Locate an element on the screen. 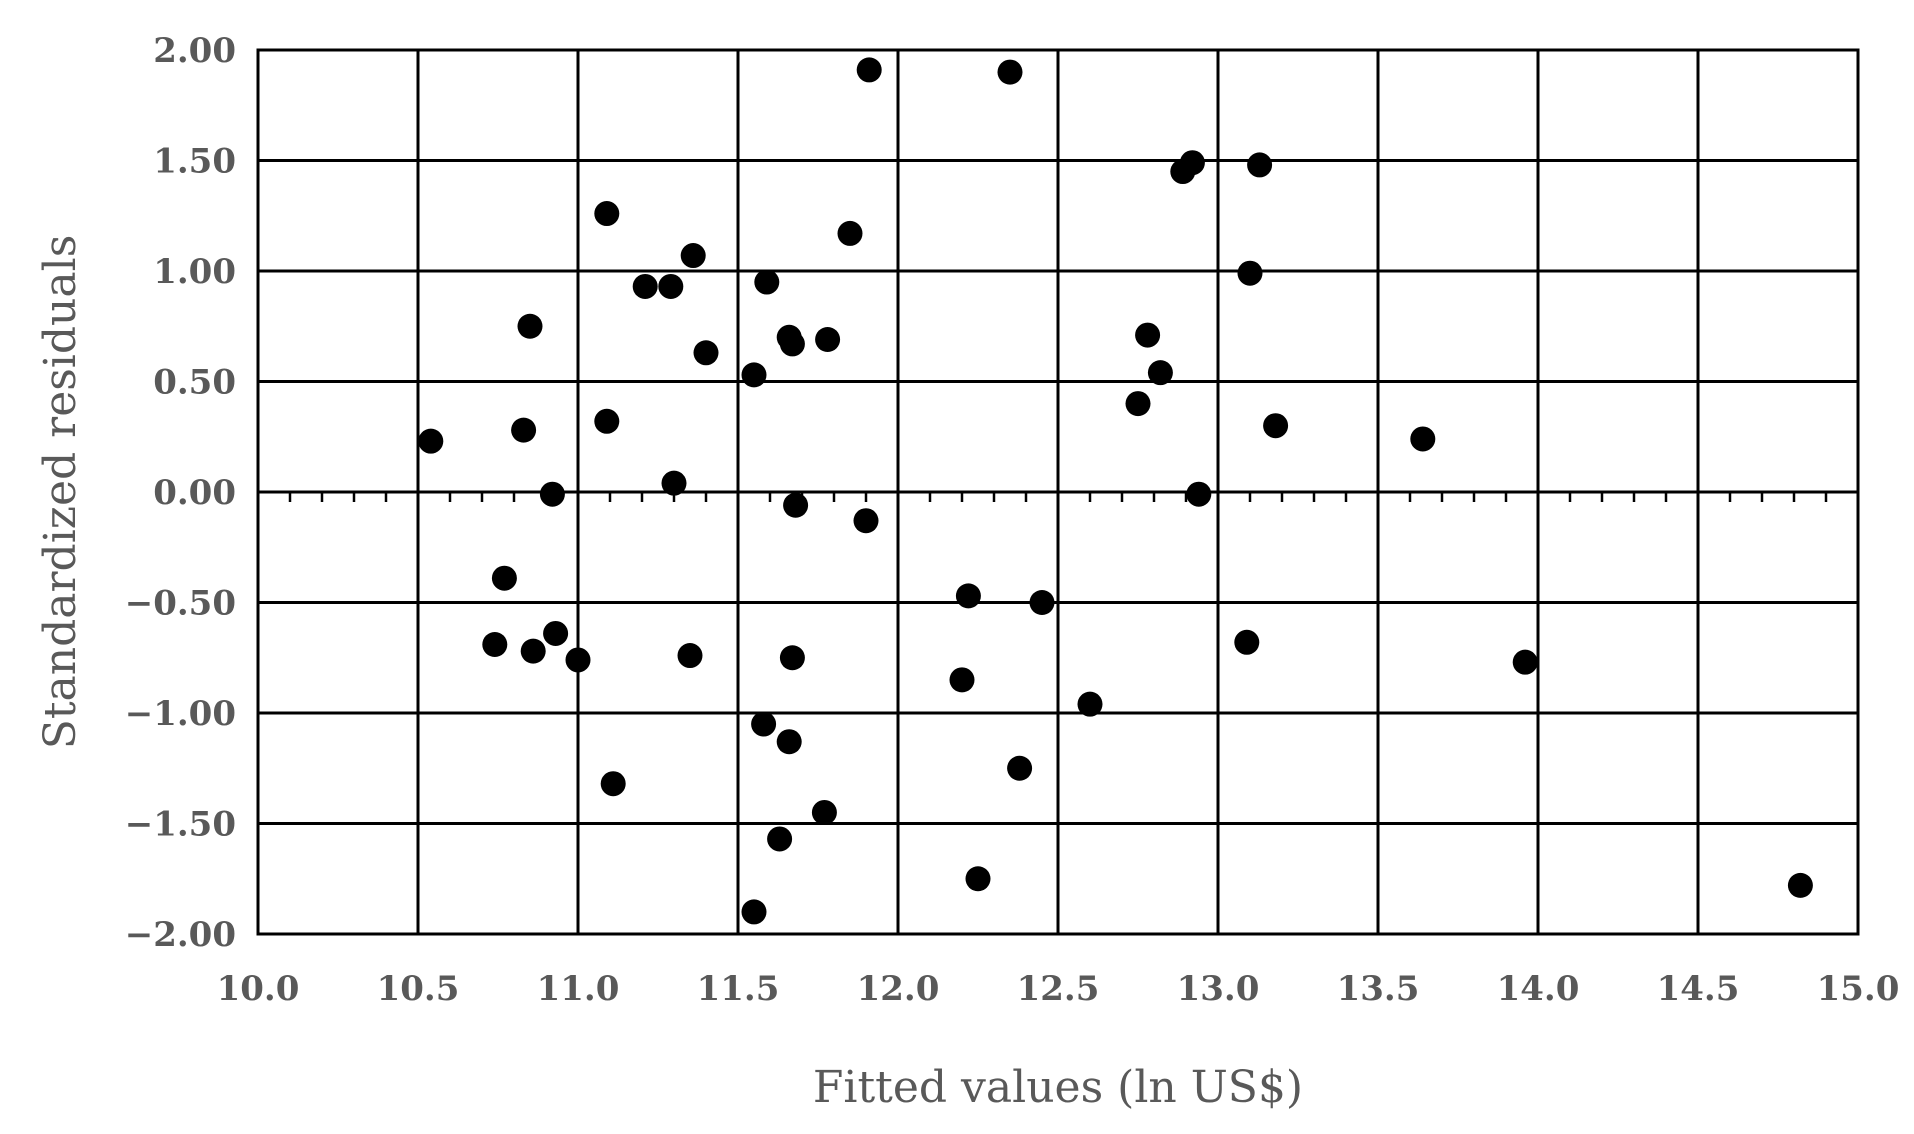  x-tick-label: 10.0 is located at coordinates (258, 989).